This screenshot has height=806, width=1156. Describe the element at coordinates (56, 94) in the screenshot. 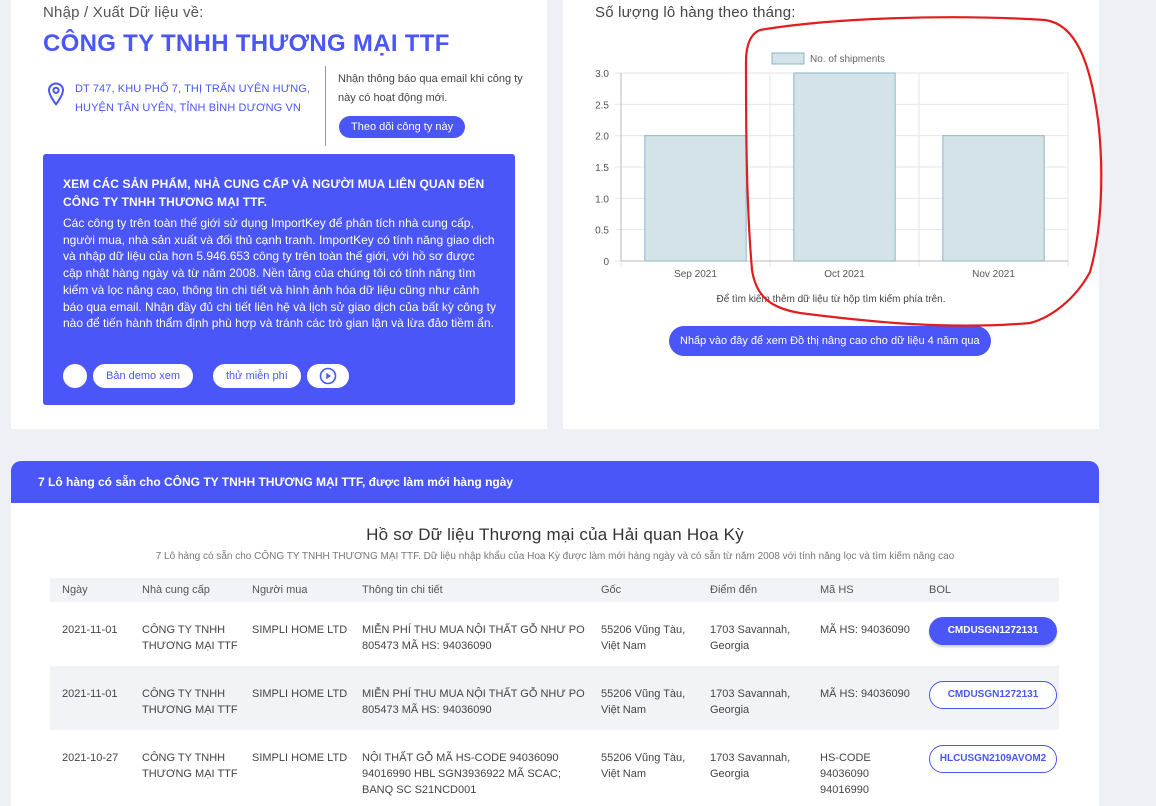

I see `location-pin-icon` at that location.